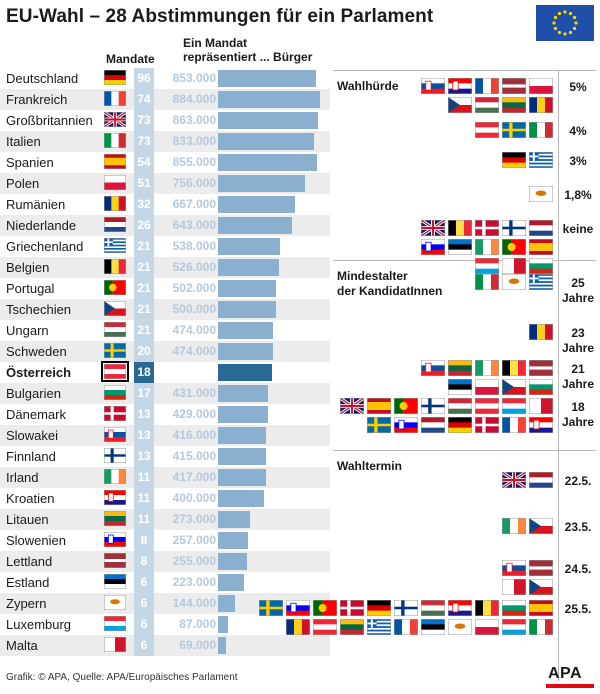 This screenshot has height=694, width=600. What do you see at coordinates (130, 59) in the screenshot?
I see `mandate-column-header: Mandate` at bounding box center [130, 59].